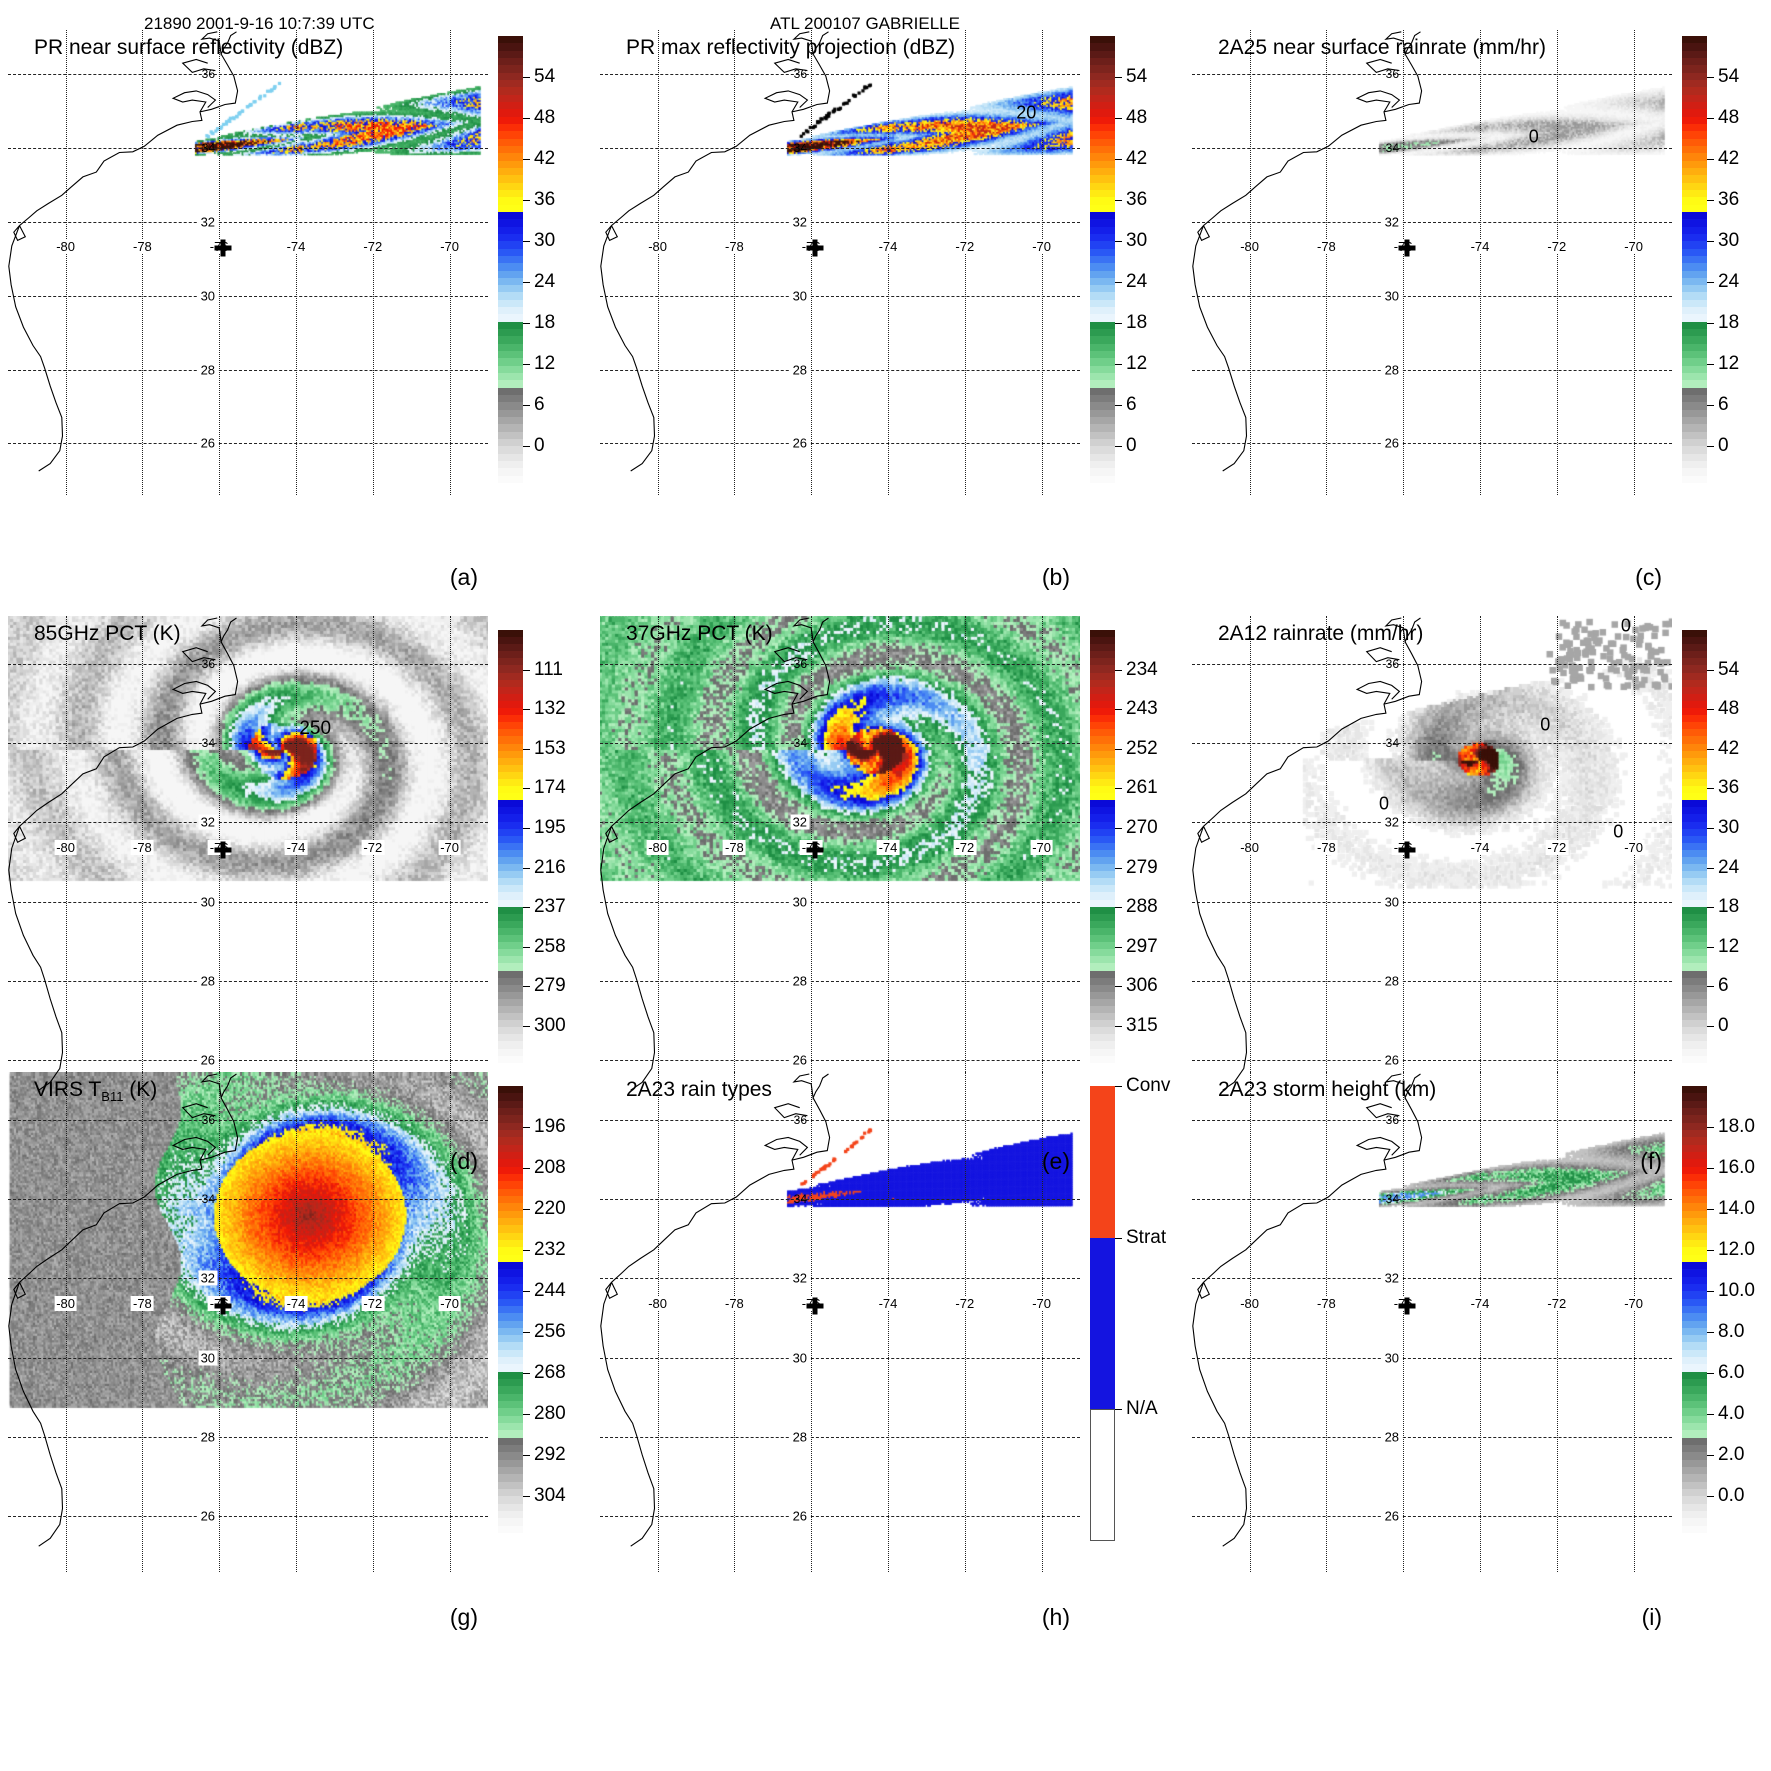 The height and width of the screenshot is (1771, 1771). Describe the element at coordinates (1729, 363) in the screenshot. I see `colorbar-label: 12` at that location.